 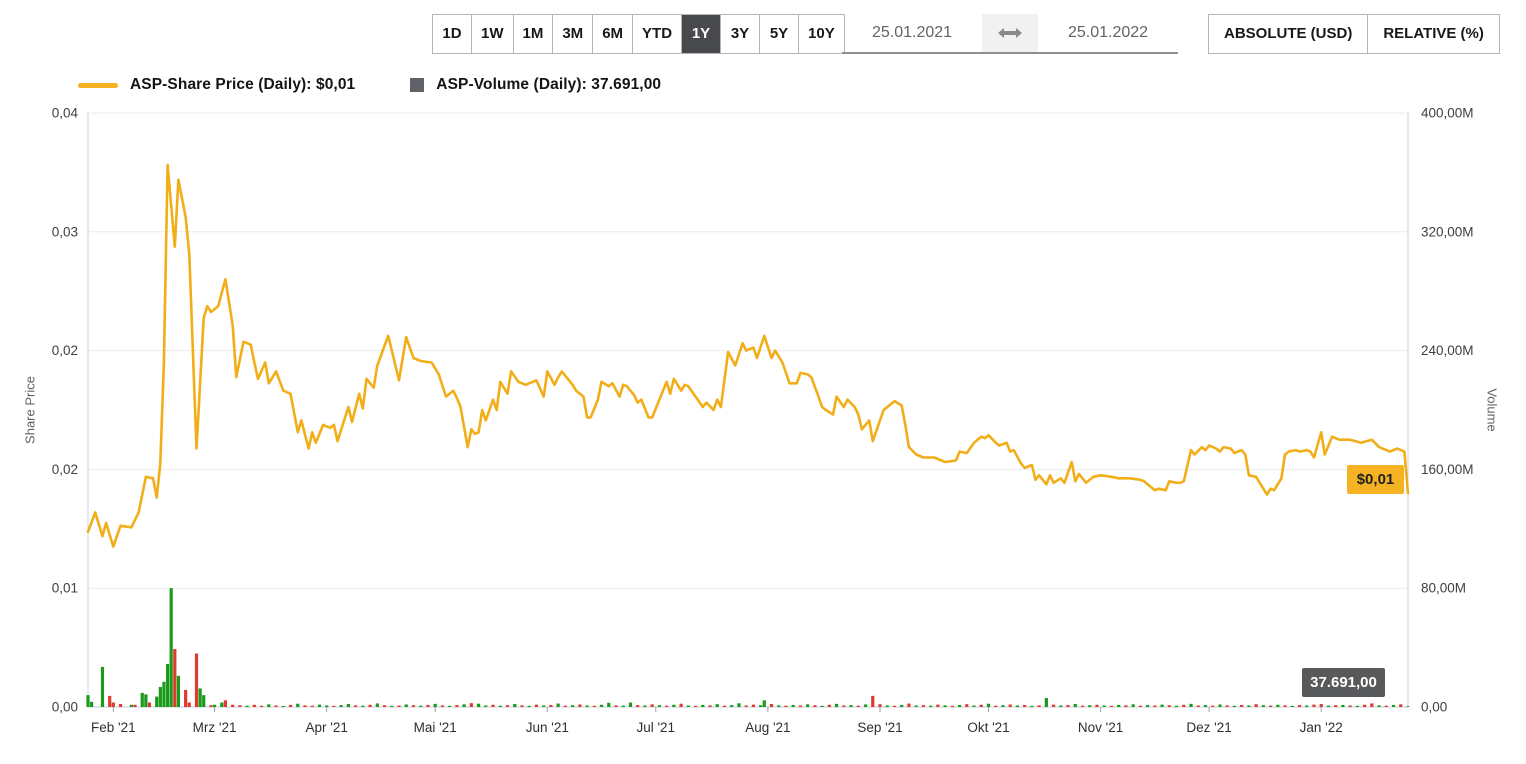 What do you see at coordinates (1108, 32) in the screenshot?
I see `date-to-field: 25.01.2022` at bounding box center [1108, 32].